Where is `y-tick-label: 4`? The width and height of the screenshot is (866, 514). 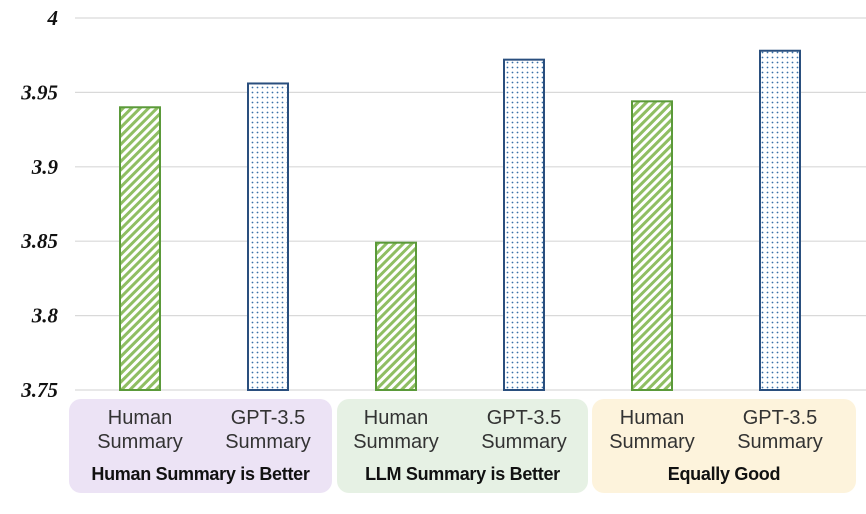 y-tick-label: 4 is located at coordinates (53, 18).